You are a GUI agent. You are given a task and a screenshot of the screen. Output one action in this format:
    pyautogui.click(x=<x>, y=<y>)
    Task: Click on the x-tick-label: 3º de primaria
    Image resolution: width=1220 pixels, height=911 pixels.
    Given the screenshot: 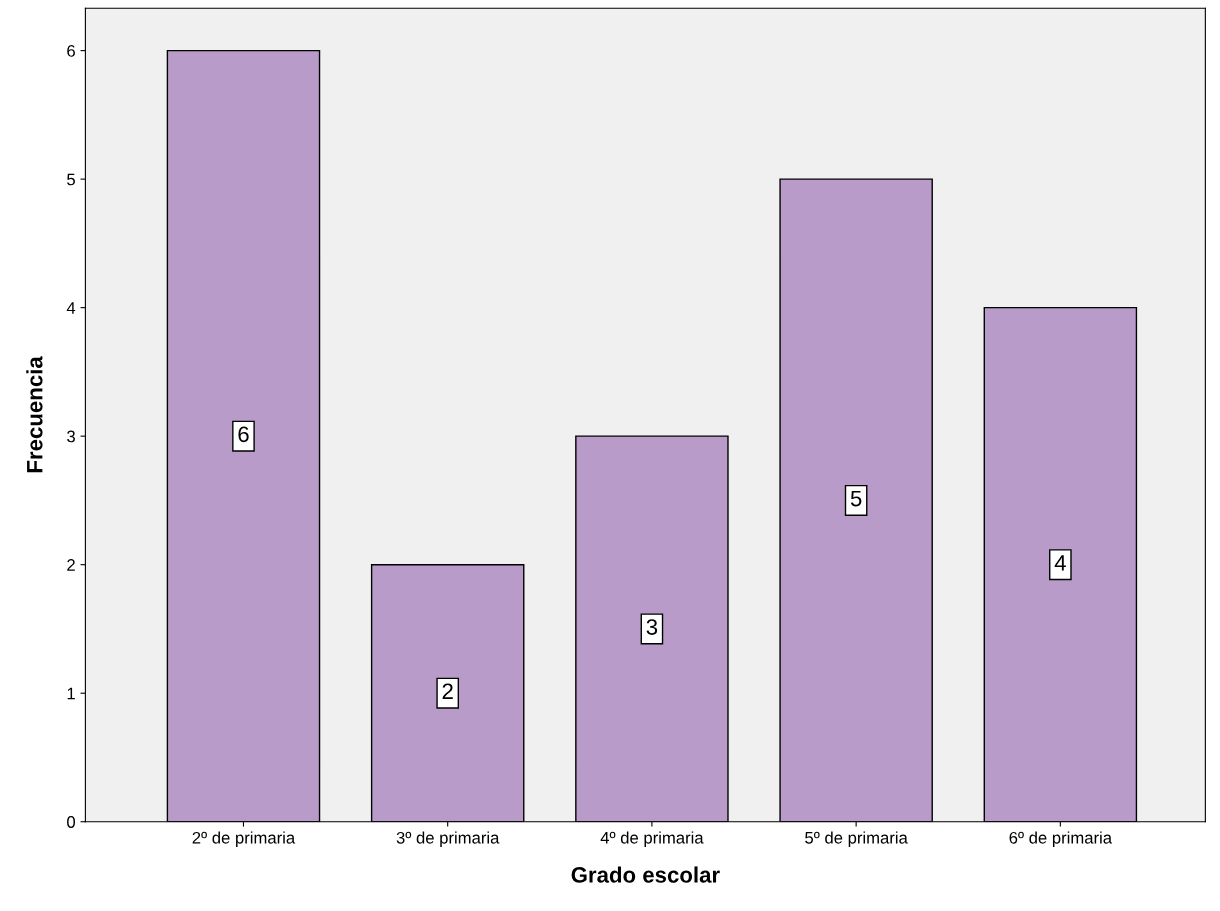 What is the action you would take?
    pyautogui.click(x=448, y=839)
    